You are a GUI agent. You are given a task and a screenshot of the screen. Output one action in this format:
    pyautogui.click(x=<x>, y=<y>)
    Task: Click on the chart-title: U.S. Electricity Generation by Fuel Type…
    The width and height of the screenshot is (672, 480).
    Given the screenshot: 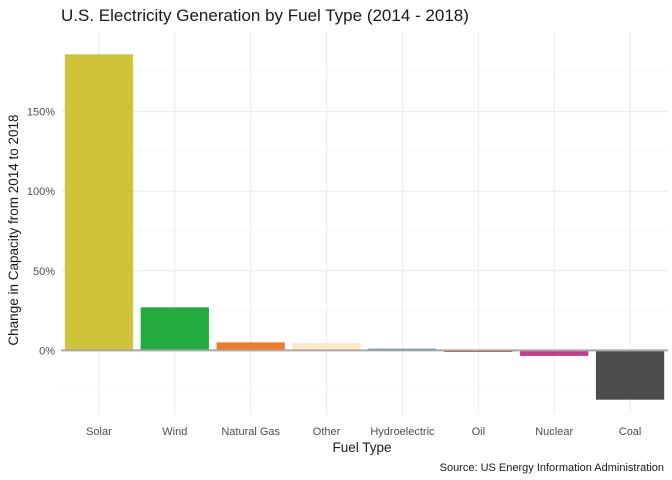 What is the action you would take?
    pyautogui.click(x=265, y=15)
    